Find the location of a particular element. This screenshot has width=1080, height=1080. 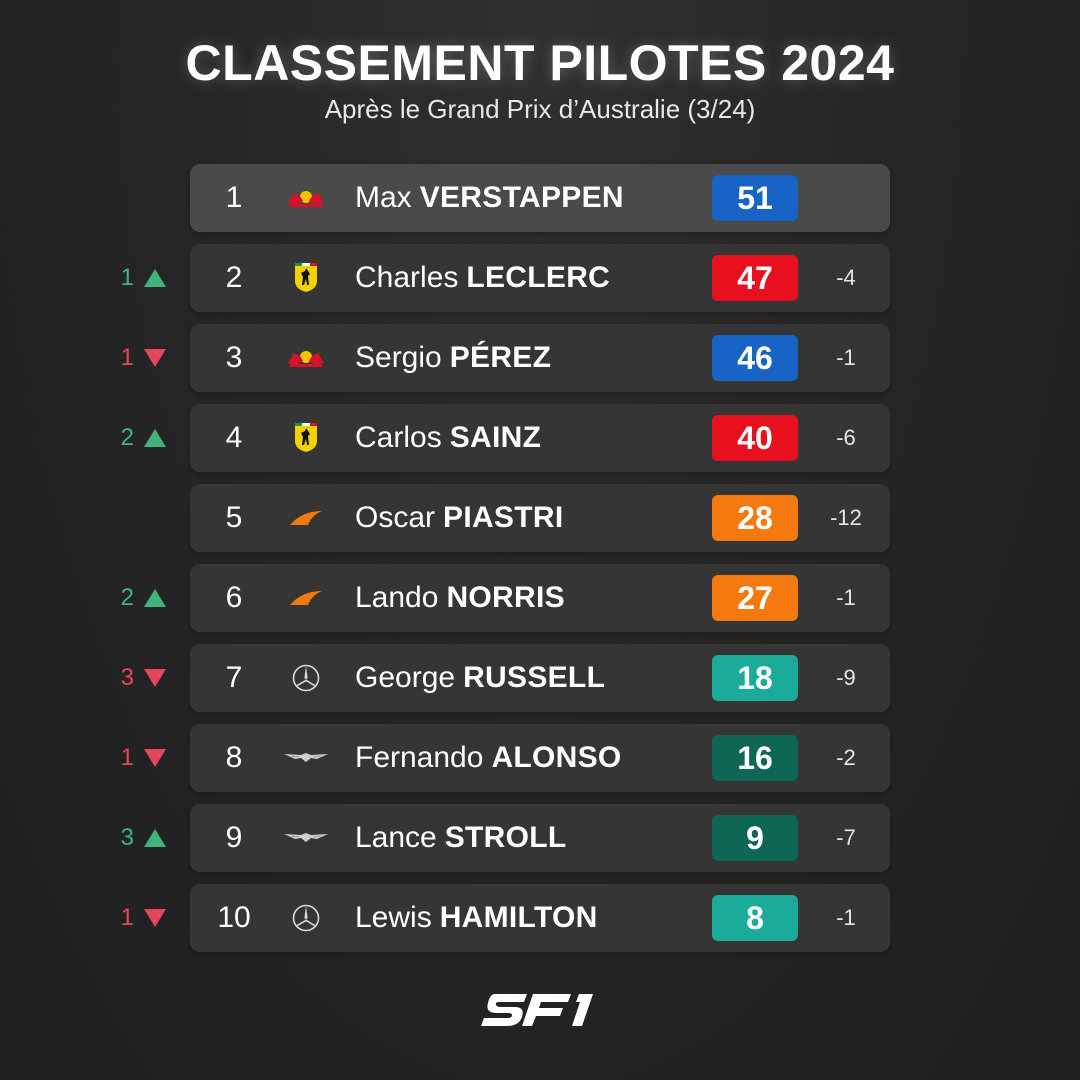

driver-position: 8 is located at coordinates (234, 757).